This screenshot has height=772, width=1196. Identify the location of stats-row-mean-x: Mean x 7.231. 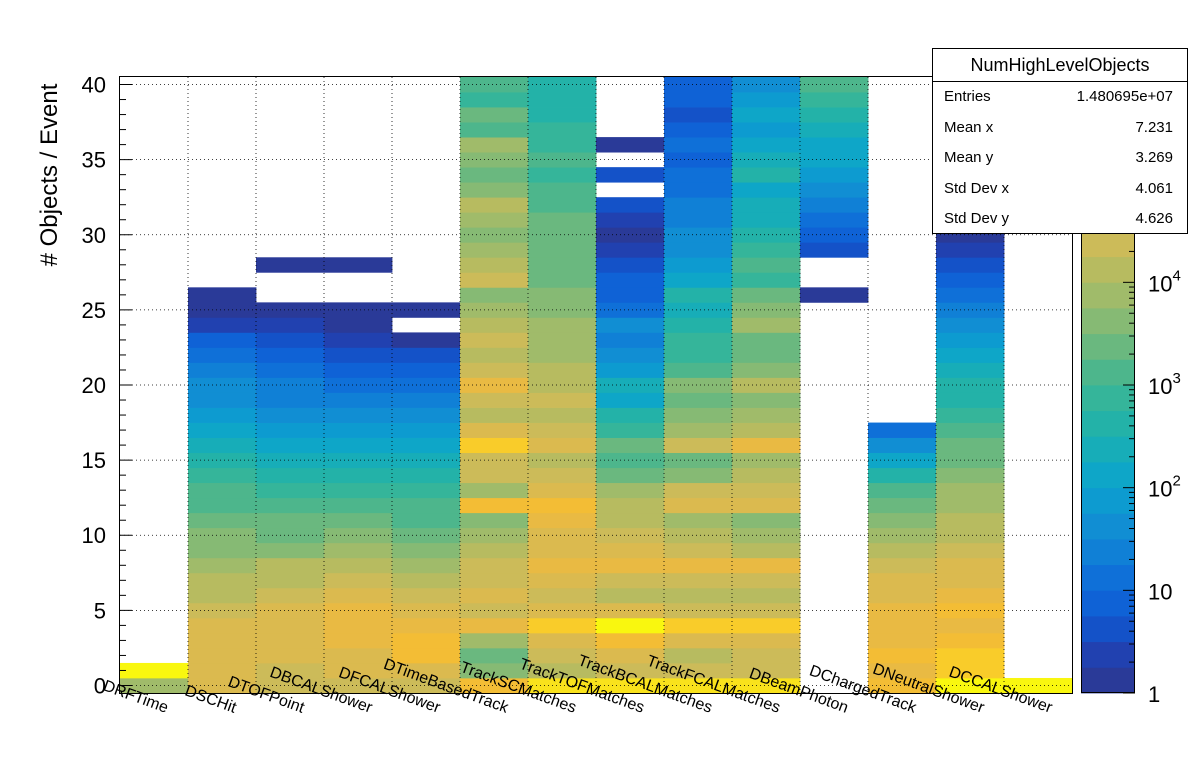
(1060, 128).